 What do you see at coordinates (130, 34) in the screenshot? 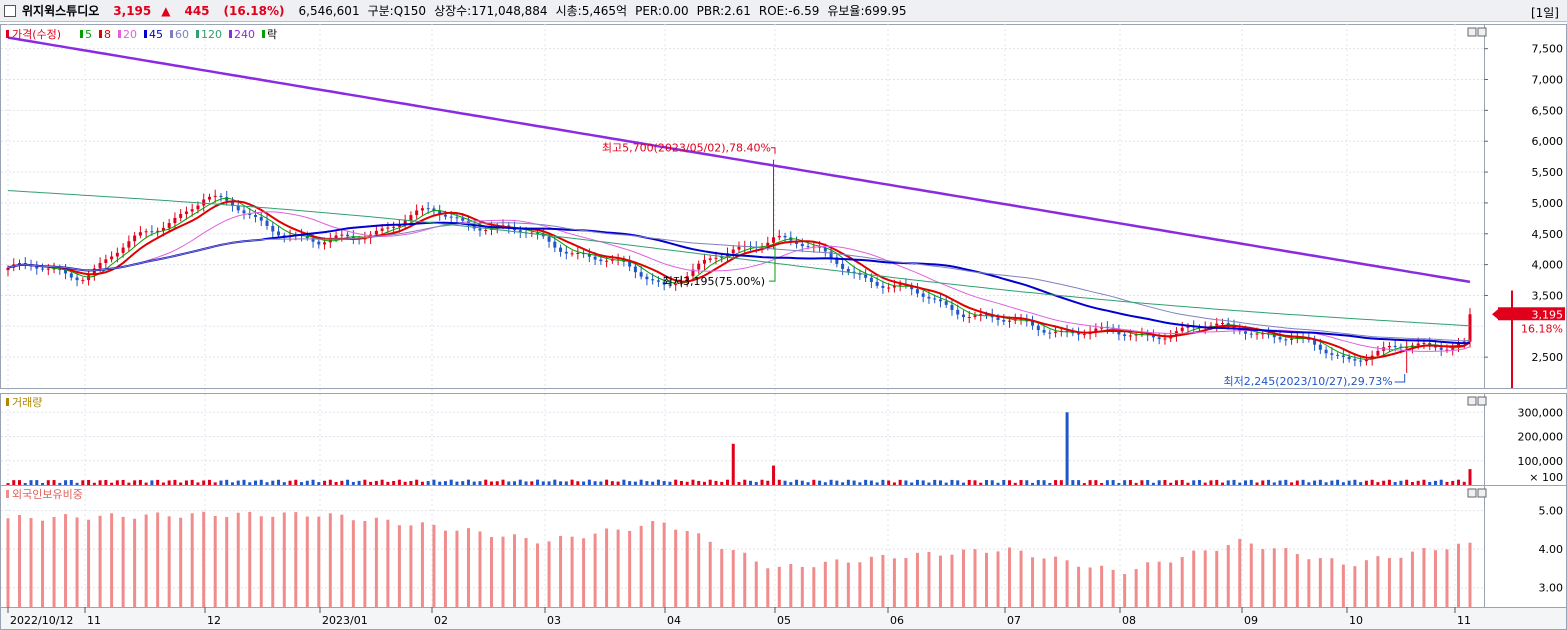
I see `ma-legend-label: 20` at bounding box center [130, 34].